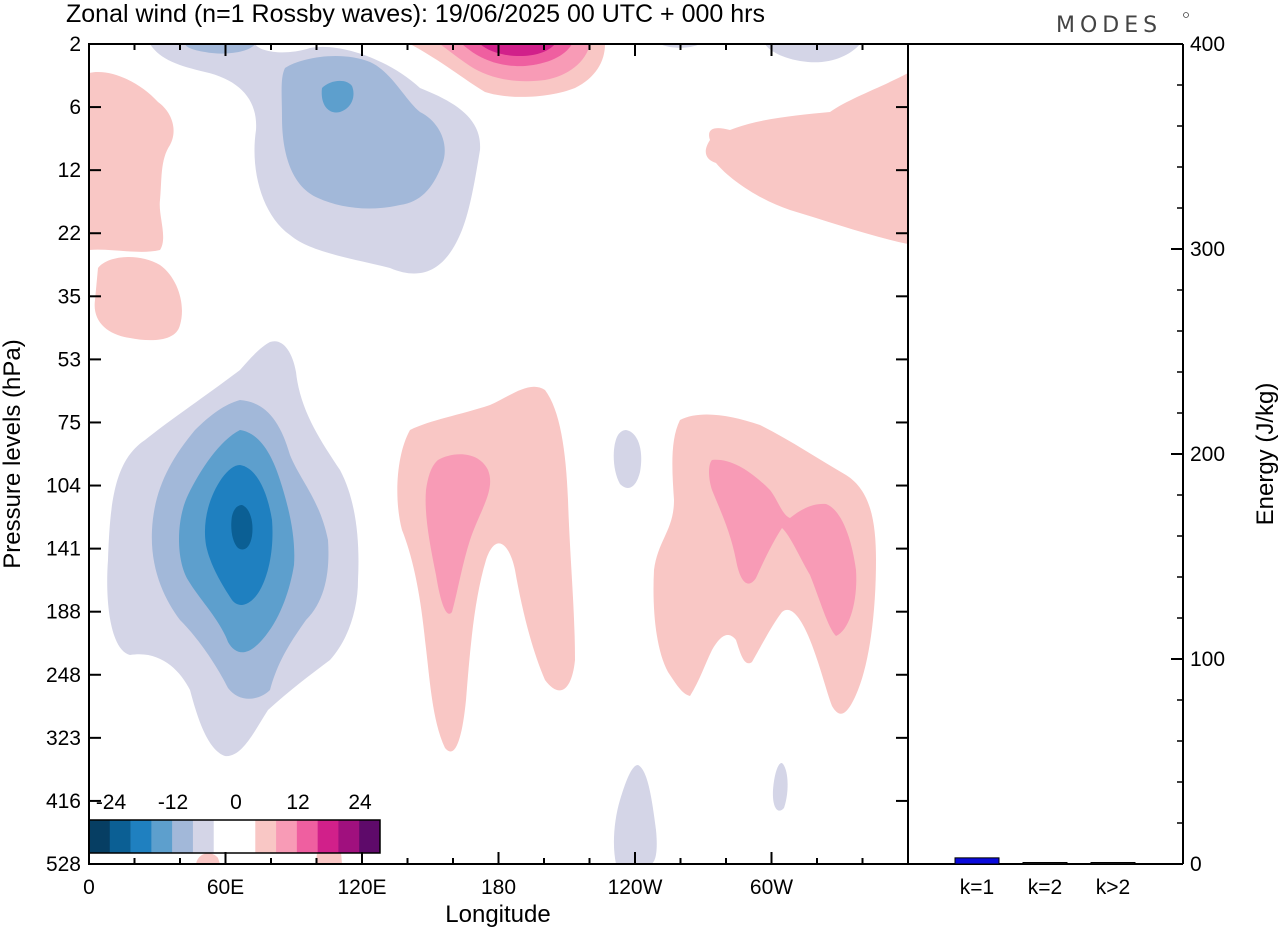  I want to click on x-axis-title: Longitude, so click(497, 914).